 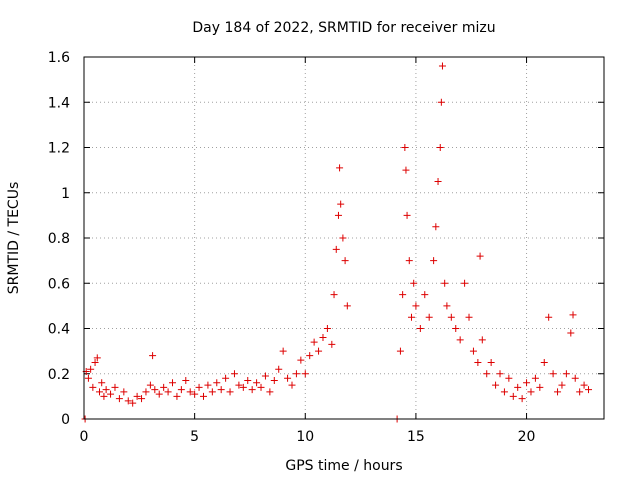 I want to click on y-tick-label: 1.6, so click(x=59, y=58).